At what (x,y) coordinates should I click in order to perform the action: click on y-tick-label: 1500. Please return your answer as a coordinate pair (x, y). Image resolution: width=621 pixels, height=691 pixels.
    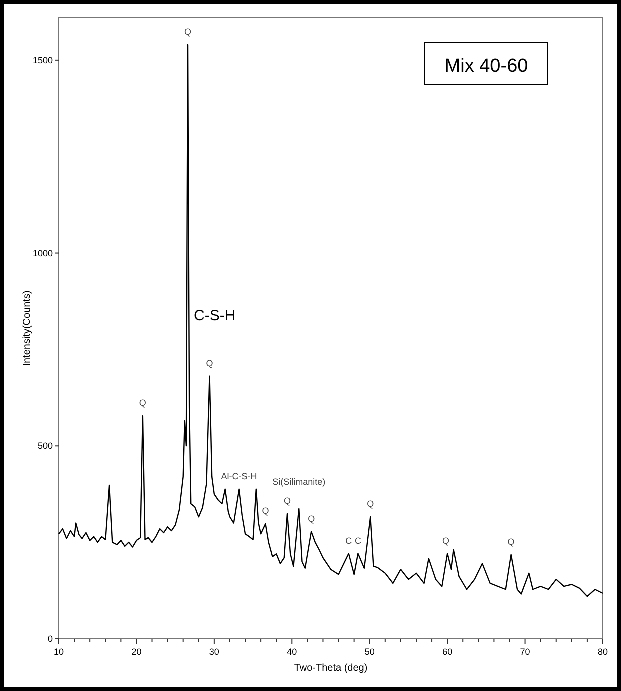
    Looking at the image, I should click on (42, 60).